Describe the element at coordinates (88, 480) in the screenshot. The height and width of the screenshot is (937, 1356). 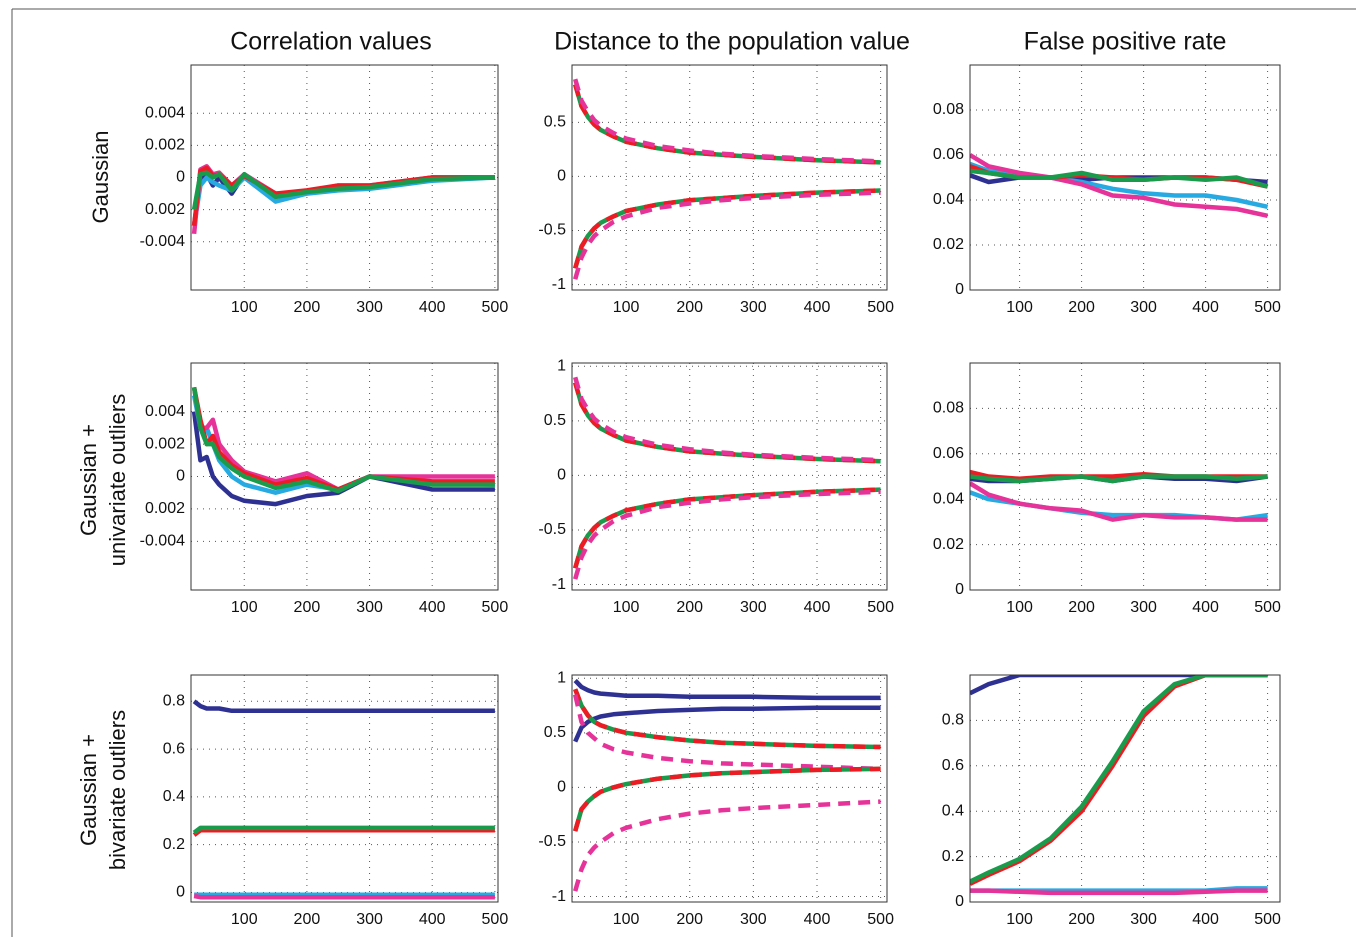
I see `row-label: Gaussian +` at that location.